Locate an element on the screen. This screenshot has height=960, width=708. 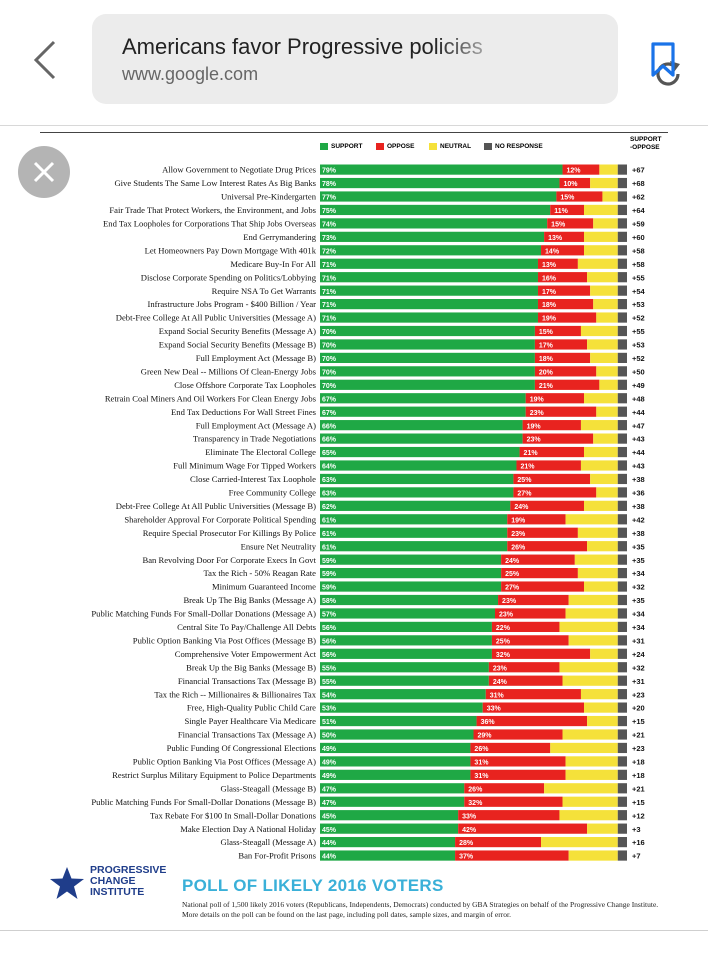
oppose-value-label: 28% is located at coordinates (466, 843).